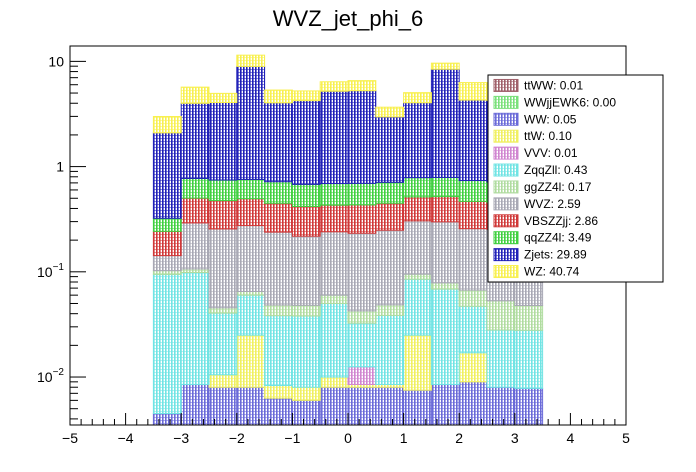  What do you see at coordinates (558, 187) in the screenshot?
I see `legend-label-ggzz4l: ggZZ4l: 0.17` at bounding box center [558, 187].